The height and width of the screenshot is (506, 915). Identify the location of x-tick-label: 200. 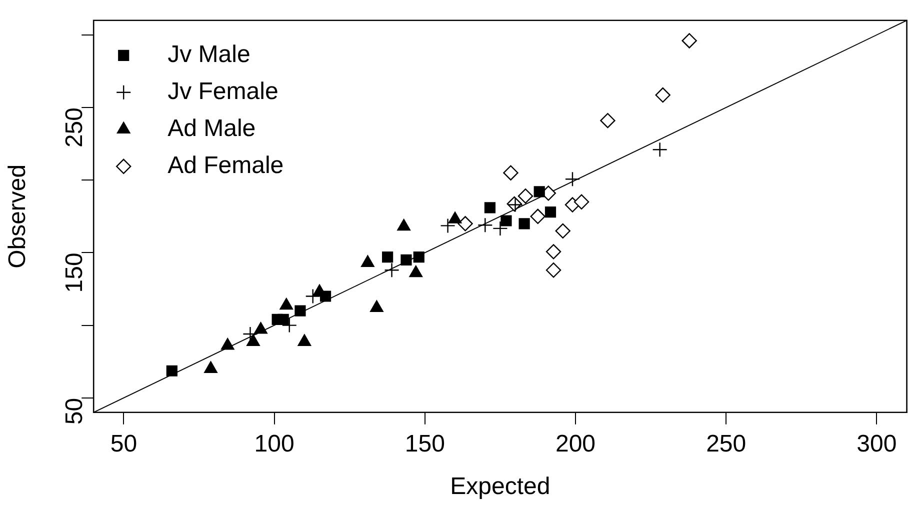
(575, 444).